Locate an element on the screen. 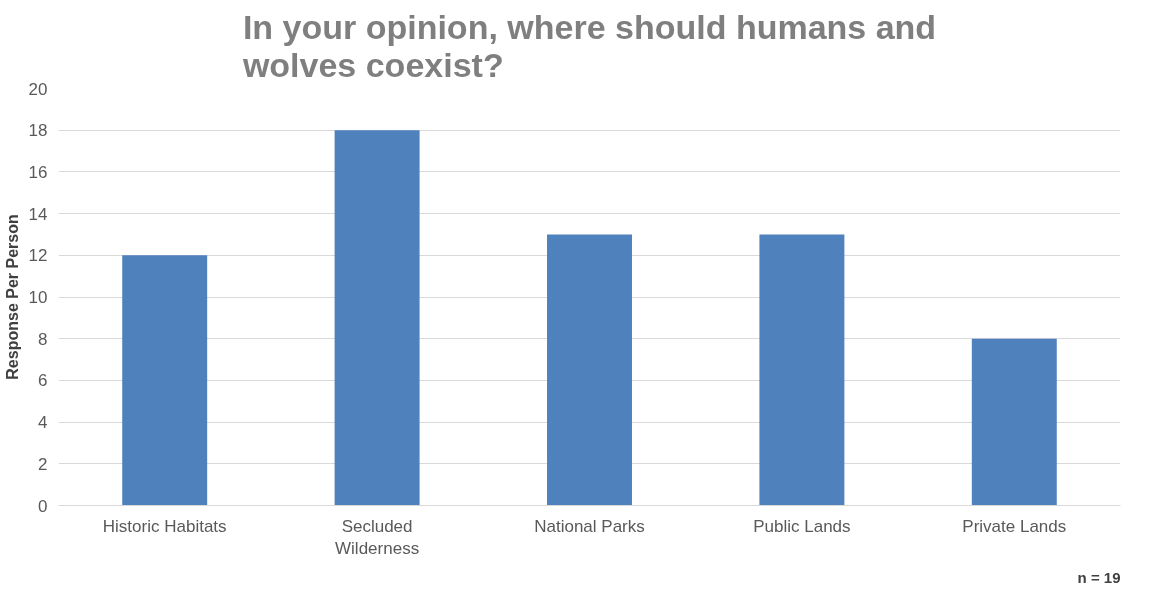 This screenshot has height=597, width=1157. y-tick-label: 6 is located at coordinates (43, 381).